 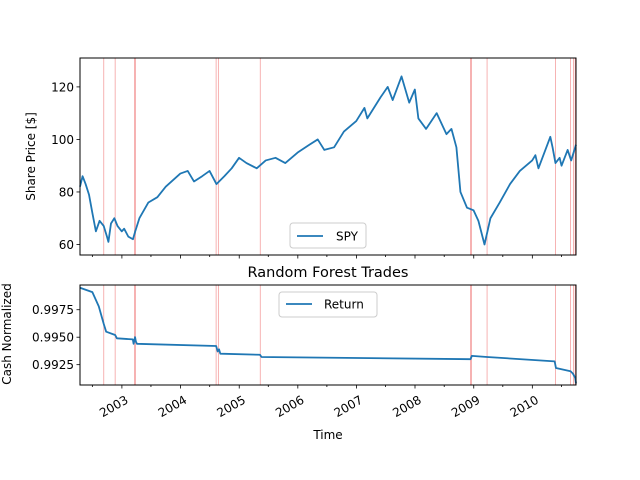 I want to click on x-tick-label: 2006, so click(x=289, y=406).